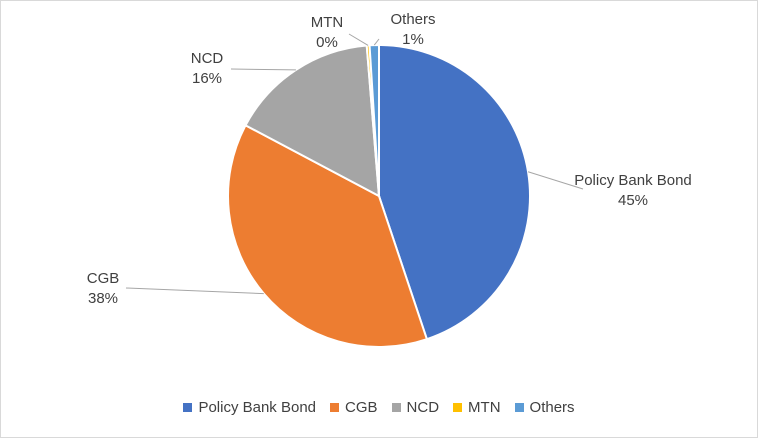 This screenshot has width=758, height=438. I want to click on slice-label-name: CGB, so click(103, 278).